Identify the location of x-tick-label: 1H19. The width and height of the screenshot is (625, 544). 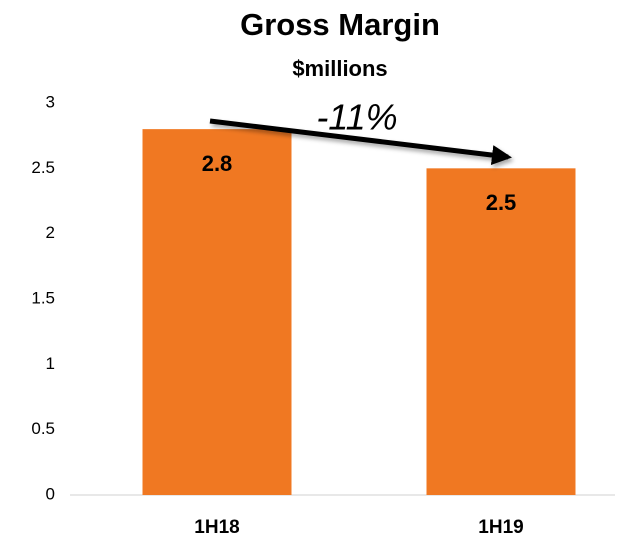
(500, 527).